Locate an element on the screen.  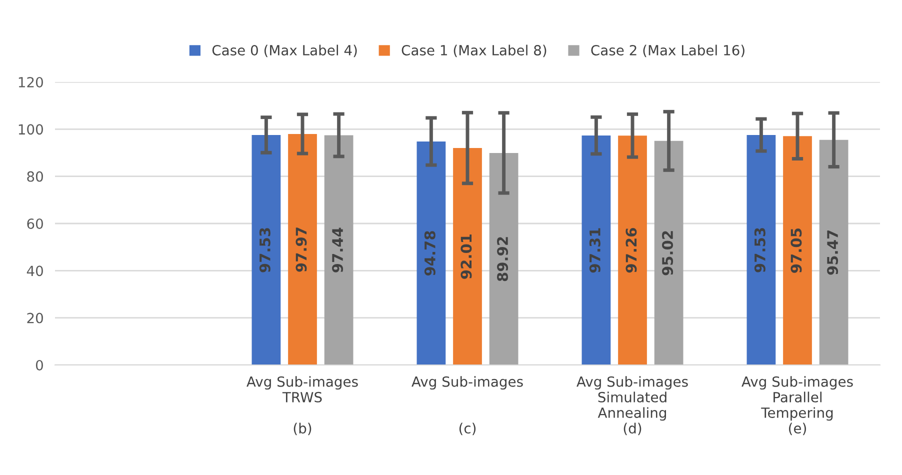
data-label: 89.92 is located at coordinates (502, 259).